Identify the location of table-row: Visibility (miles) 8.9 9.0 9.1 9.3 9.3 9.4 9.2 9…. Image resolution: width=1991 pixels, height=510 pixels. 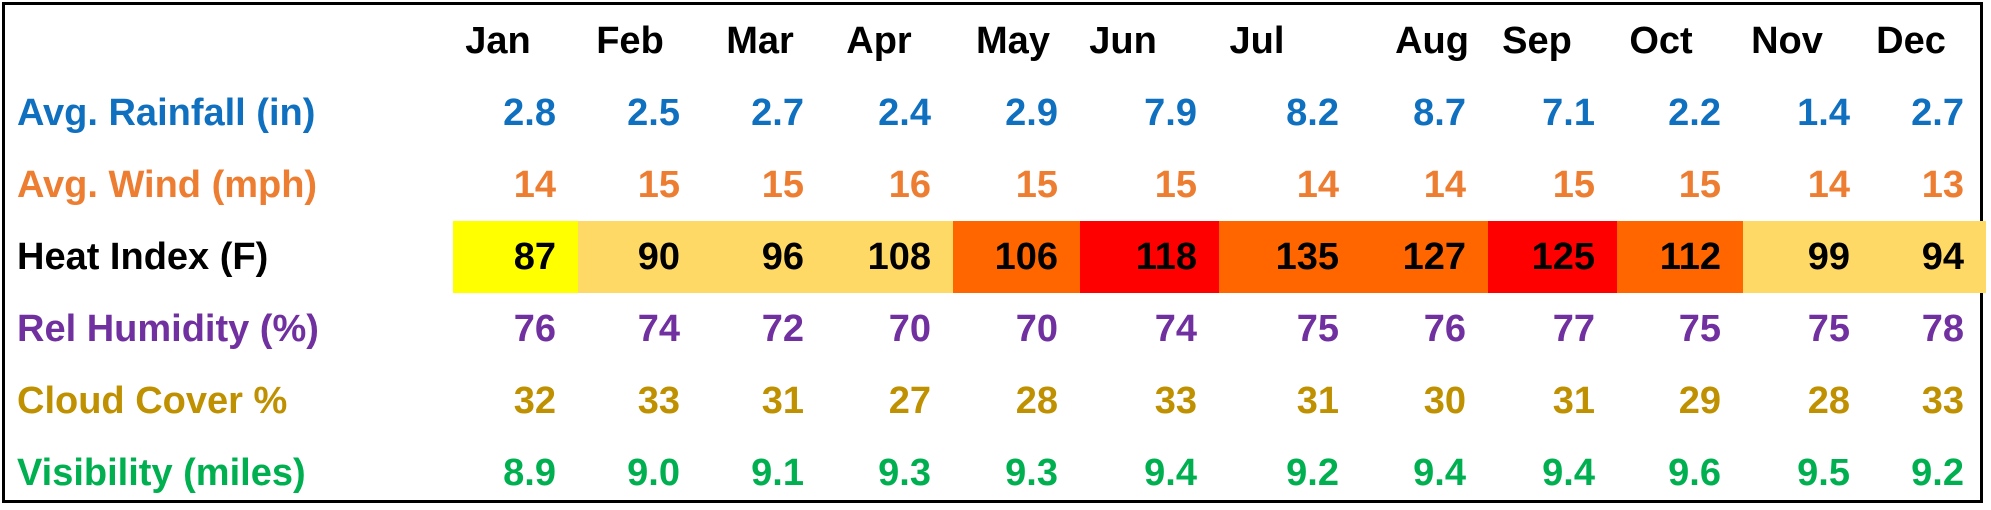
(992, 473).